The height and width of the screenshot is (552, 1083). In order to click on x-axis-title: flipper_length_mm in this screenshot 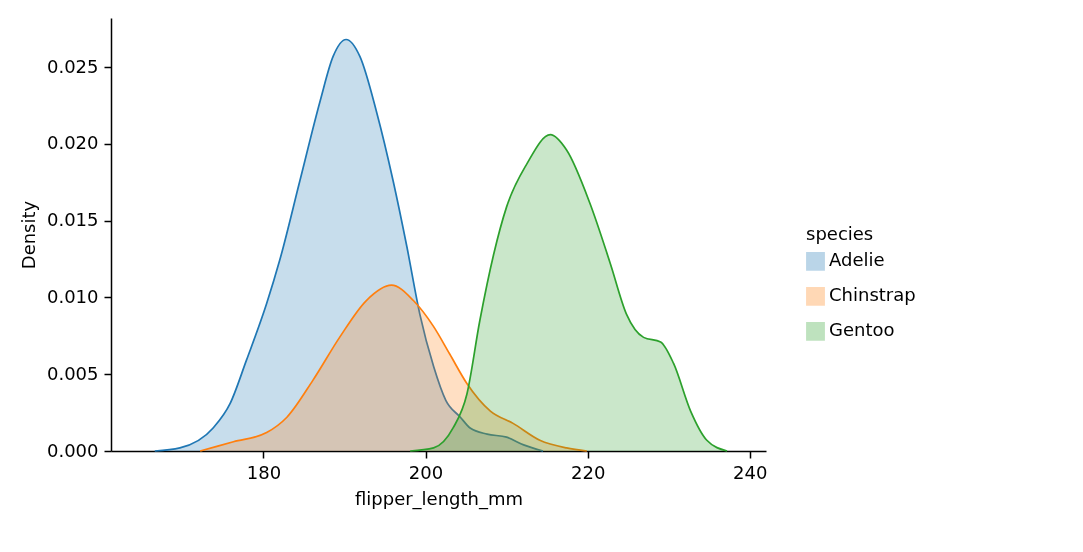, I will do `click(439, 498)`.